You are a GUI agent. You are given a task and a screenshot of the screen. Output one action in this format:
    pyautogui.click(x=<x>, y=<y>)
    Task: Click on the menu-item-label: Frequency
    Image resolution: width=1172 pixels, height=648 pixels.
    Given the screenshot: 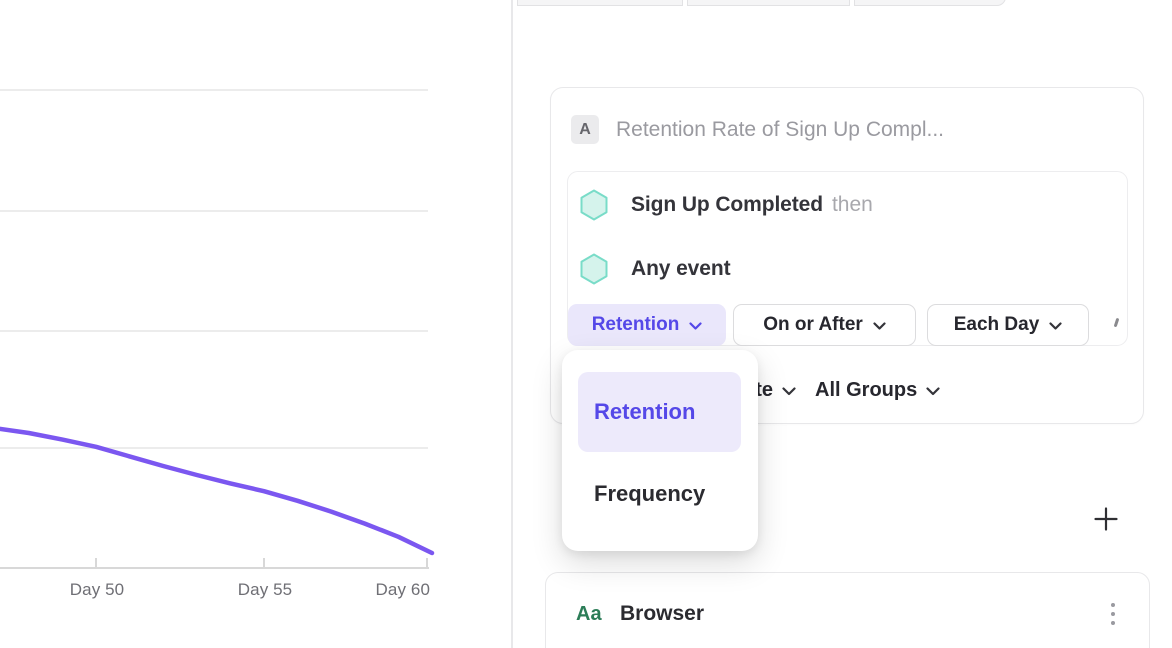 What is the action you would take?
    pyautogui.click(x=650, y=493)
    